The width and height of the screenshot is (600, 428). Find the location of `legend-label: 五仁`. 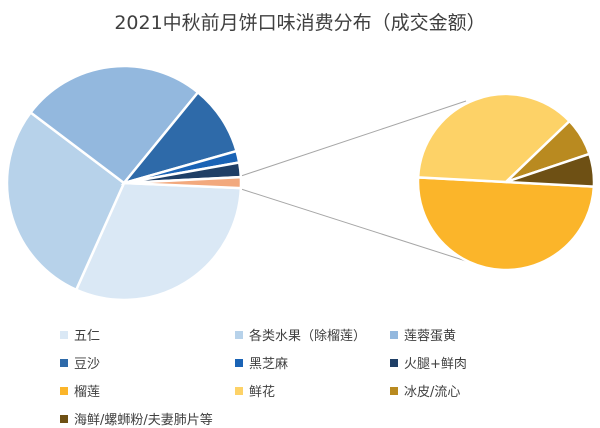

legend-label: 五仁 is located at coordinates (87, 336).